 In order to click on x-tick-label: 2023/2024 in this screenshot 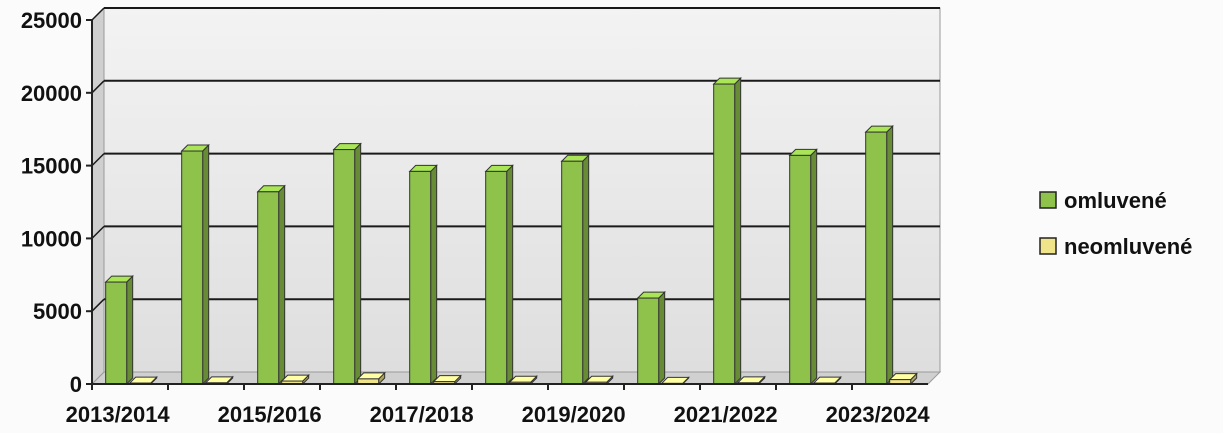, I will do `click(878, 414)`.